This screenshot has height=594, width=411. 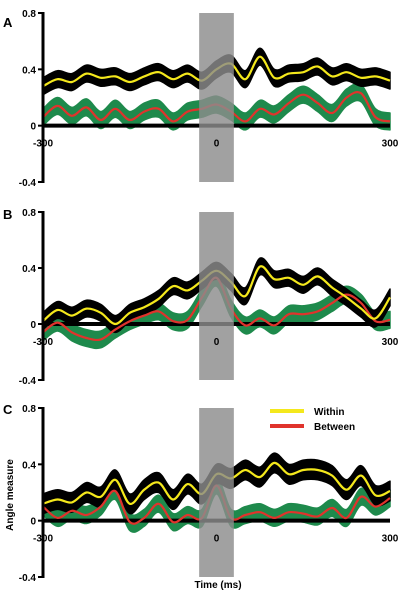 What do you see at coordinates (10, 495) in the screenshot?
I see `y-axis-title: Angle measure` at bounding box center [10, 495].